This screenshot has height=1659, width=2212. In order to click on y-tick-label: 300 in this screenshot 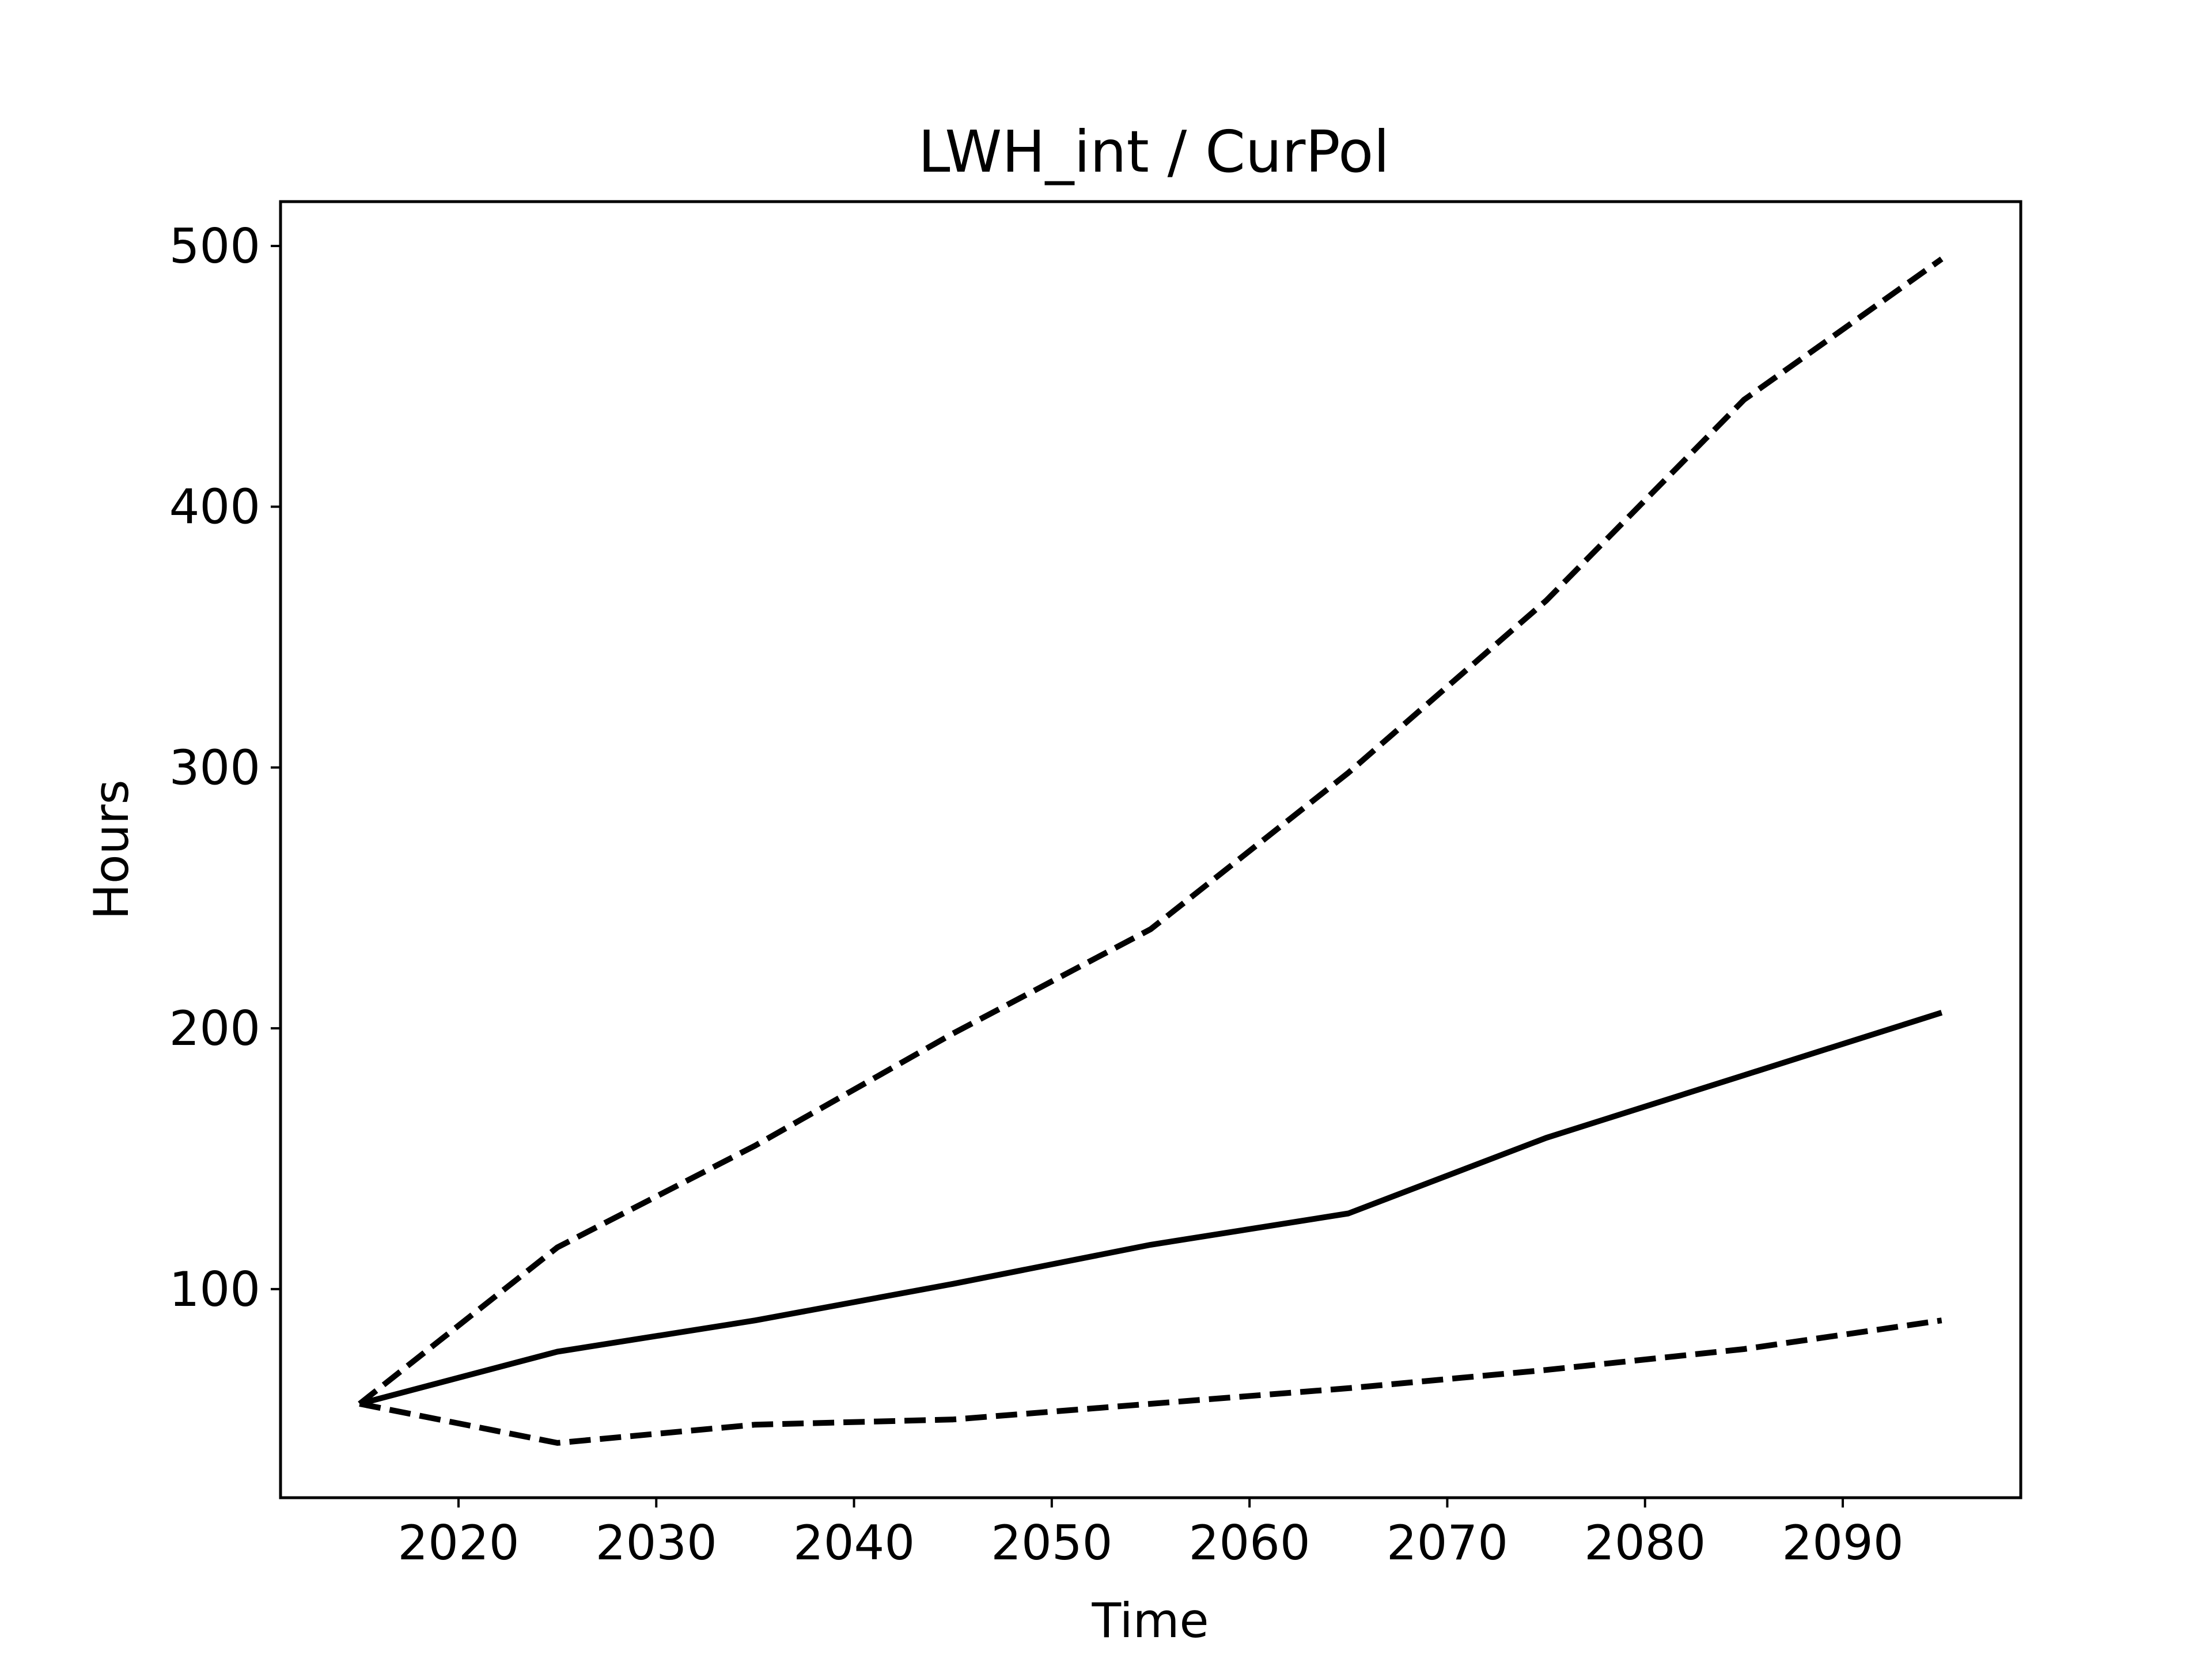, I will do `click(214, 768)`.